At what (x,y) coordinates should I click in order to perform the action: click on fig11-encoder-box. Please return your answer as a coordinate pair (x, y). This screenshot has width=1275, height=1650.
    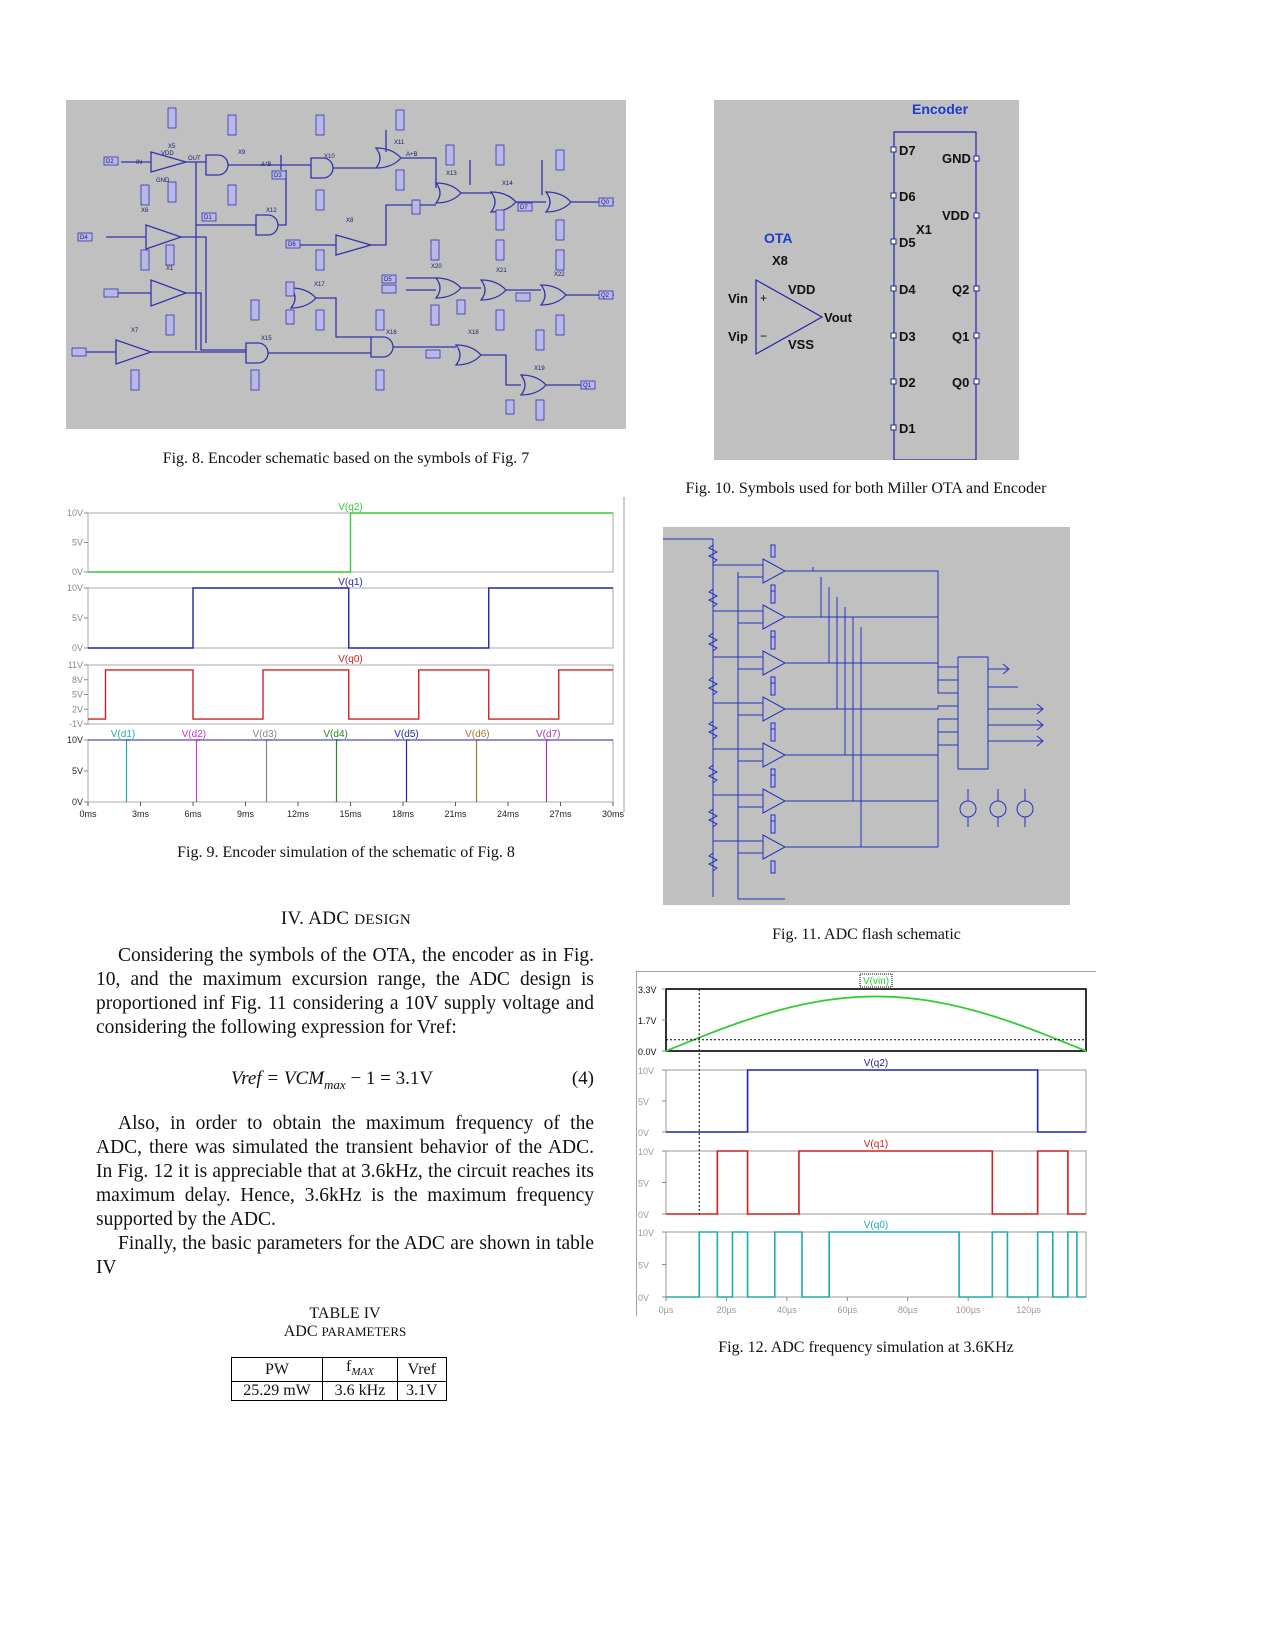
    Looking at the image, I should click on (973, 713).